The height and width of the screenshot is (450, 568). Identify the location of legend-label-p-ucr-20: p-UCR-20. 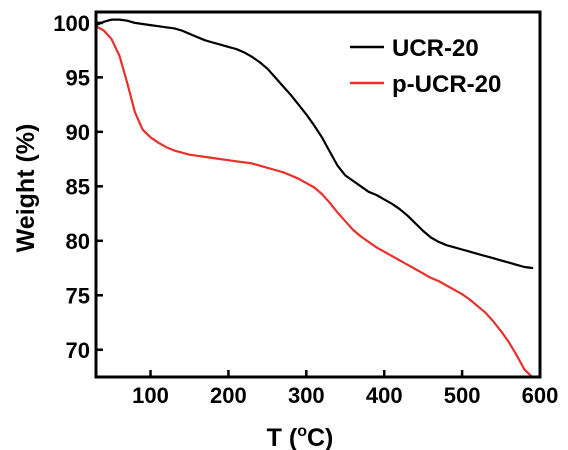
(446, 84).